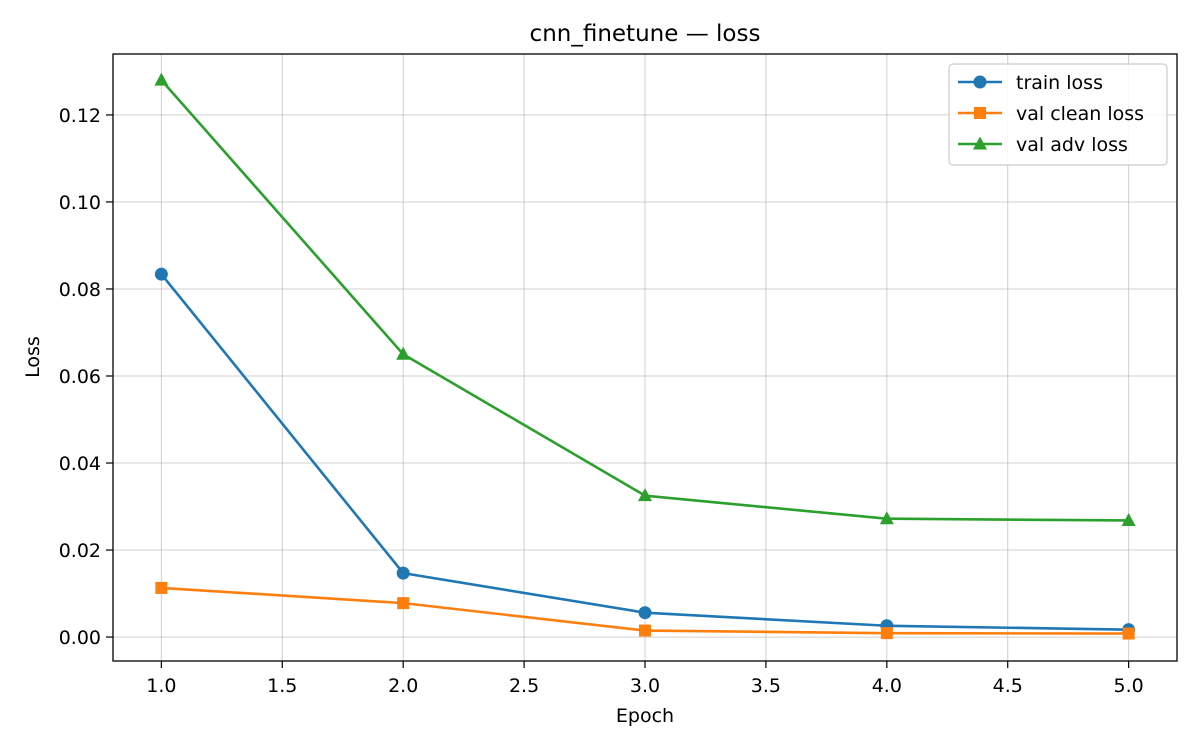  I want to click on legend: train loss val clean loss val adv loss, so click(1058, 114).